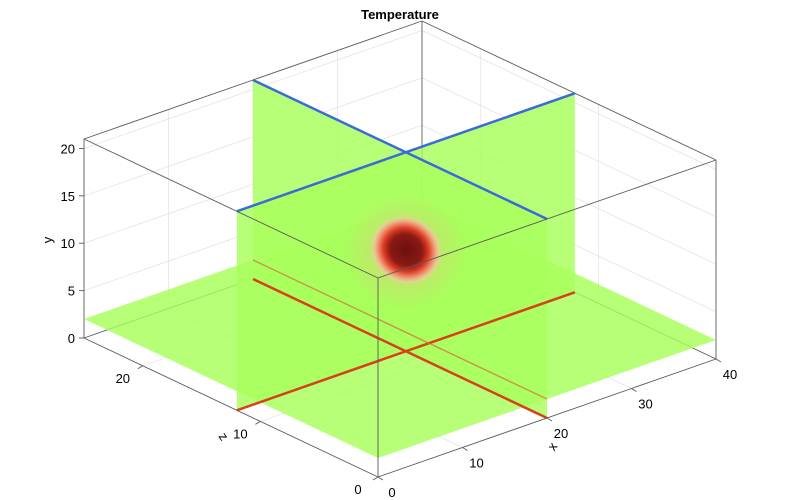 The width and height of the screenshot is (800, 500). I want to click on box-edge, so click(569, 90).